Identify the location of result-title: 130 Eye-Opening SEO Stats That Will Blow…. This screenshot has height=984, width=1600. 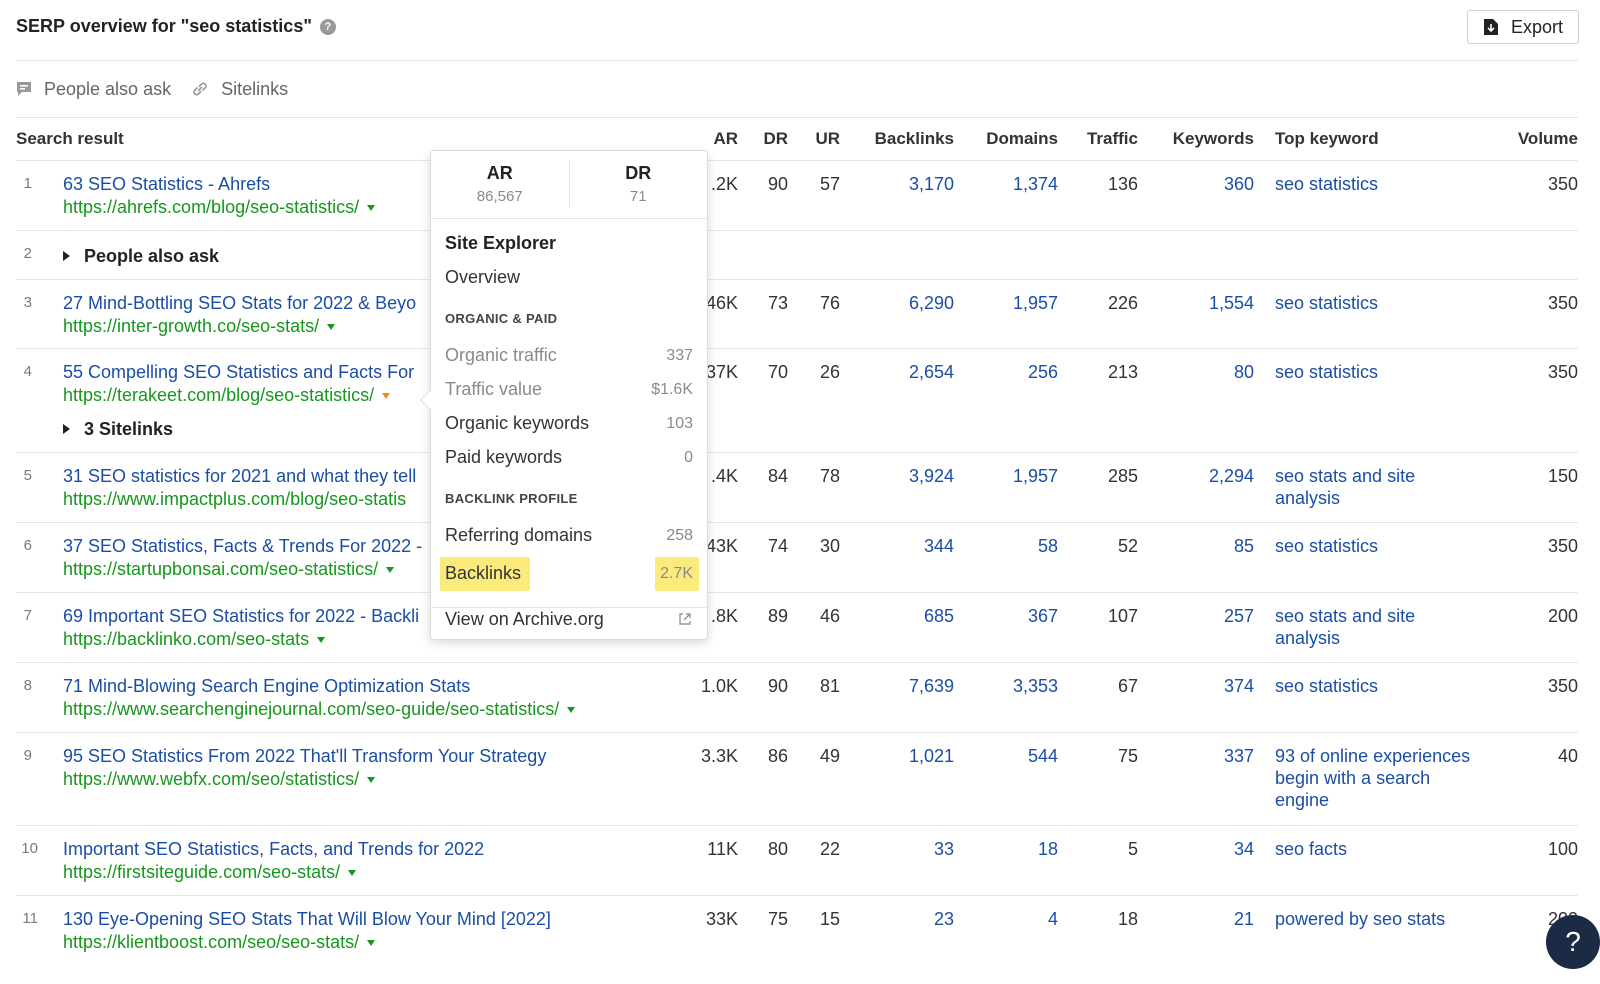
(307, 919).